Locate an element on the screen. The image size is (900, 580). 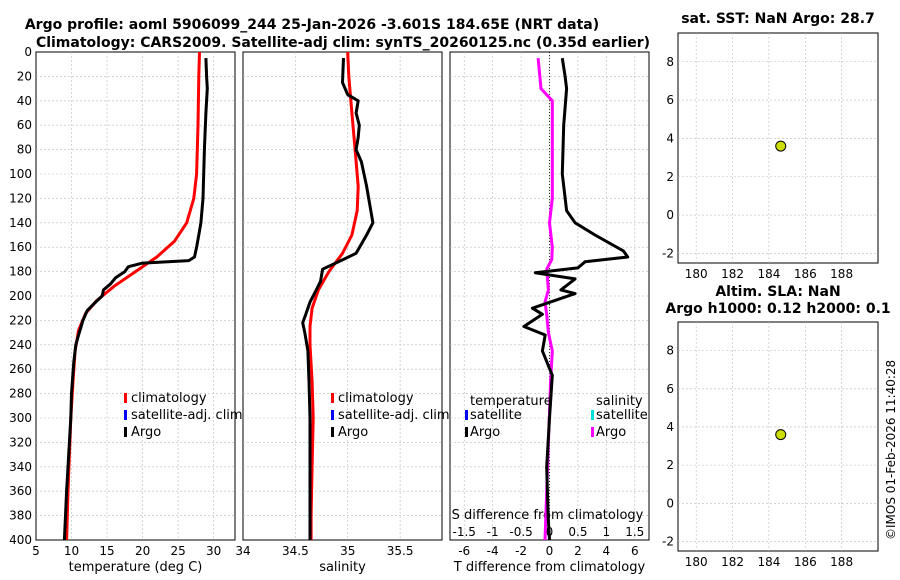
sst-x-tick-label: 186 is located at coordinates (805, 274).